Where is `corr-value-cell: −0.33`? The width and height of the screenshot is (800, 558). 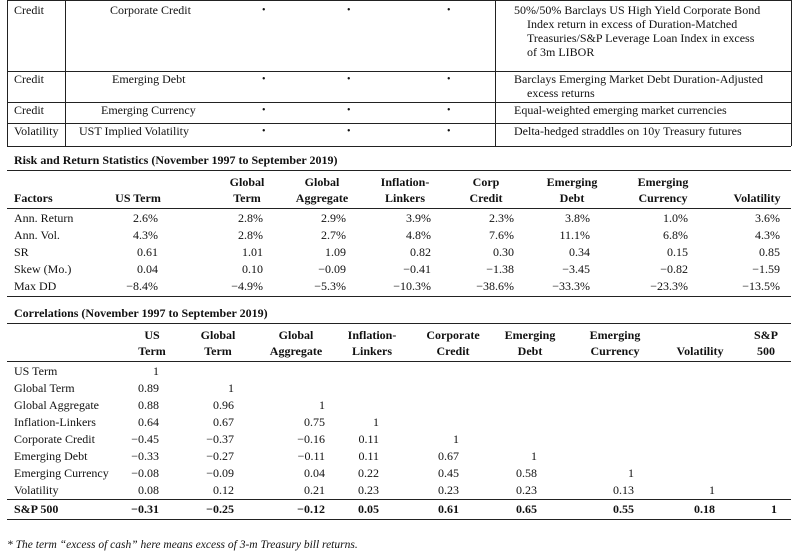
corr-value-cell: −0.33 is located at coordinates (145, 456).